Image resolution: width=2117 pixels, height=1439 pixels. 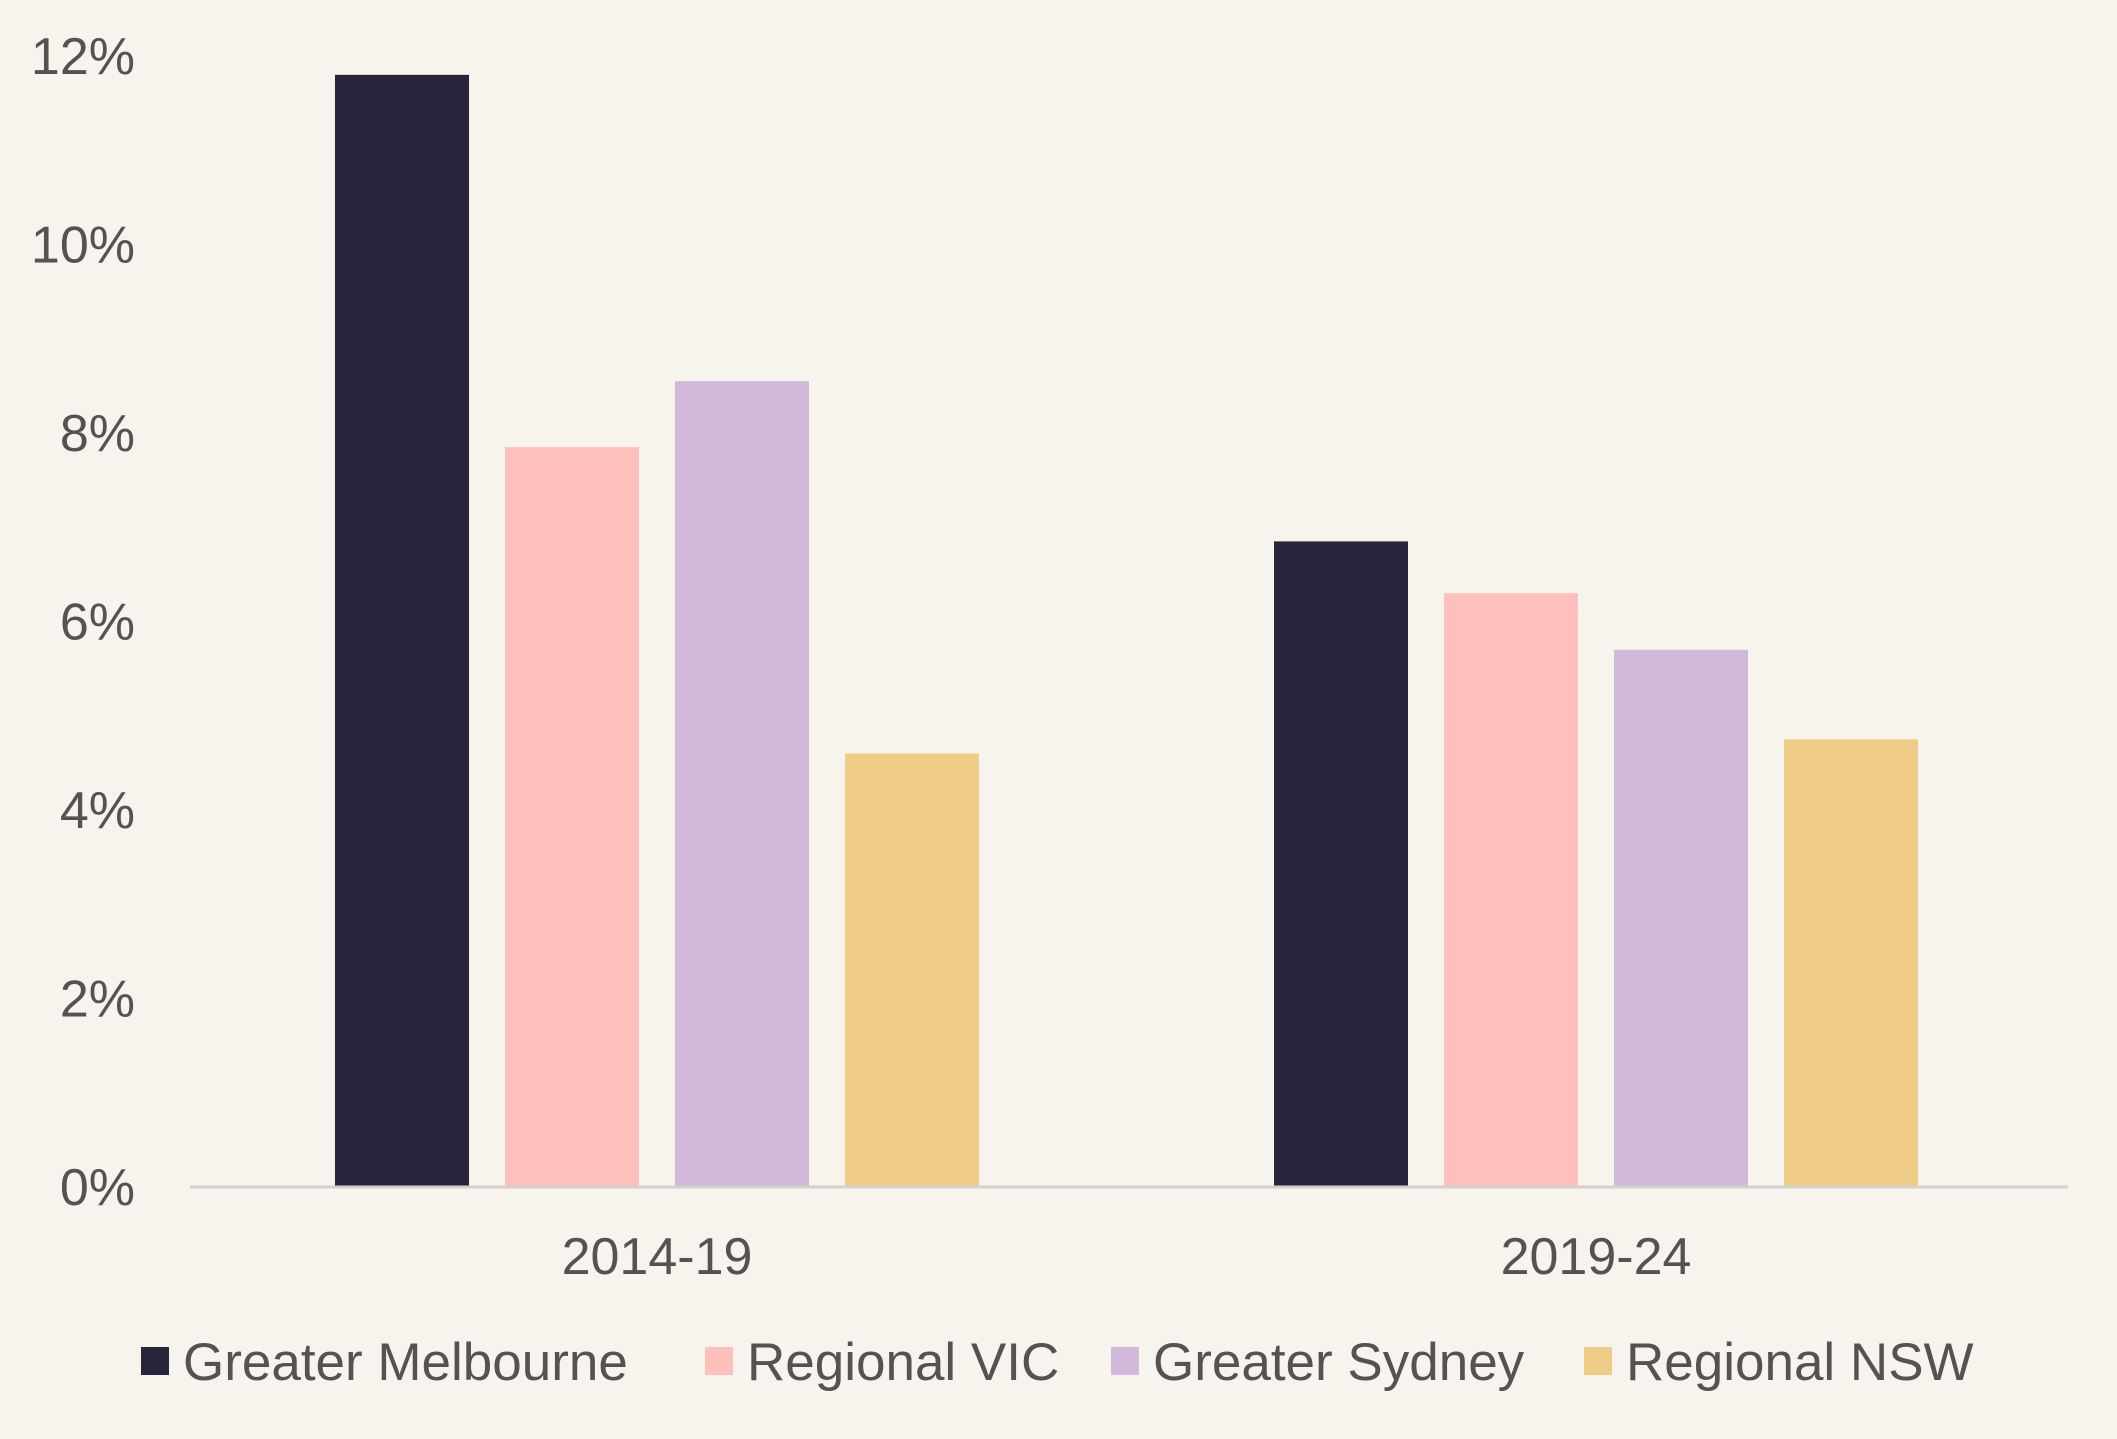 I want to click on legend-label: Greater Melbourne, so click(x=405, y=1362).